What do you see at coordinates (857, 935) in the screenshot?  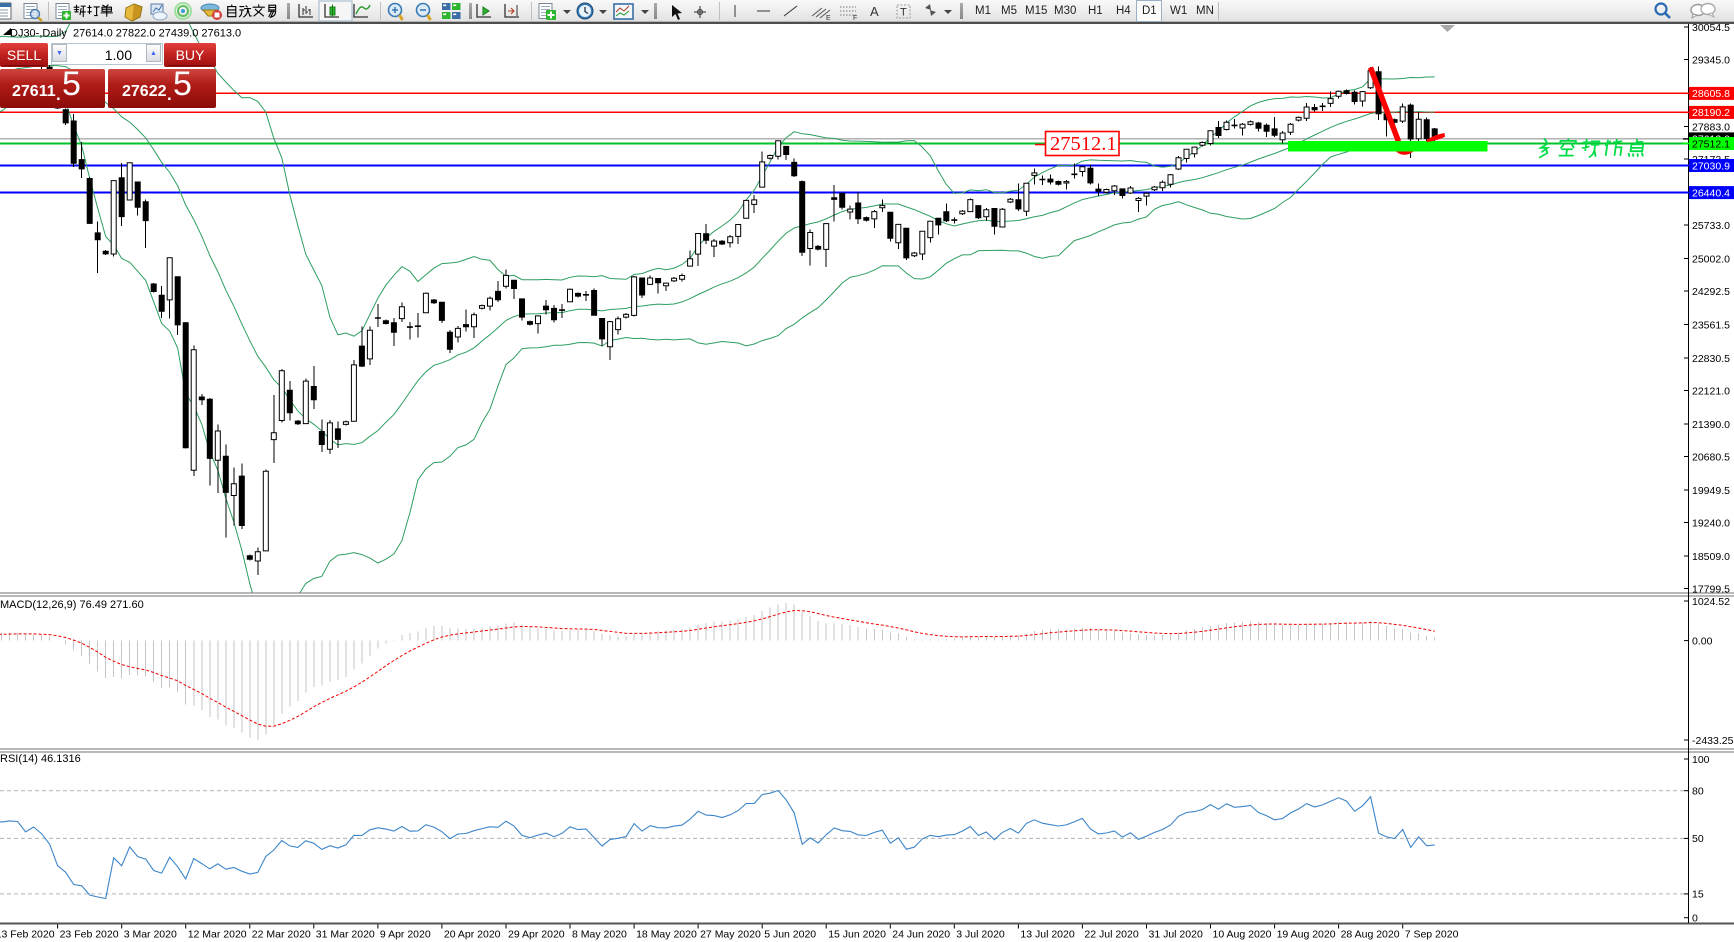 I see `svg-text: 15 Jun 2020` at bounding box center [857, 935].